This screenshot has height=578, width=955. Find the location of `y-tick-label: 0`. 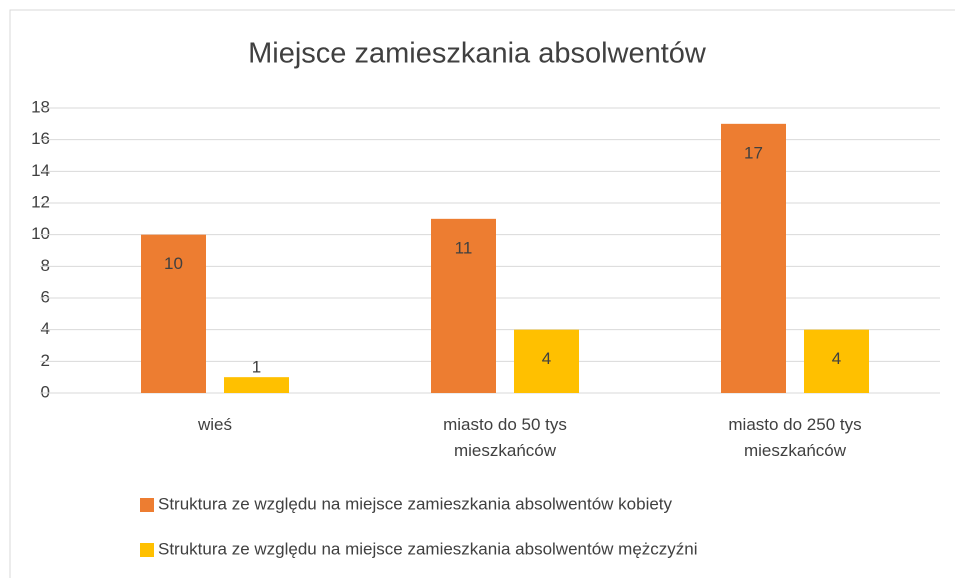

y-tick-label: 0 is located at coordinates (45, 391).